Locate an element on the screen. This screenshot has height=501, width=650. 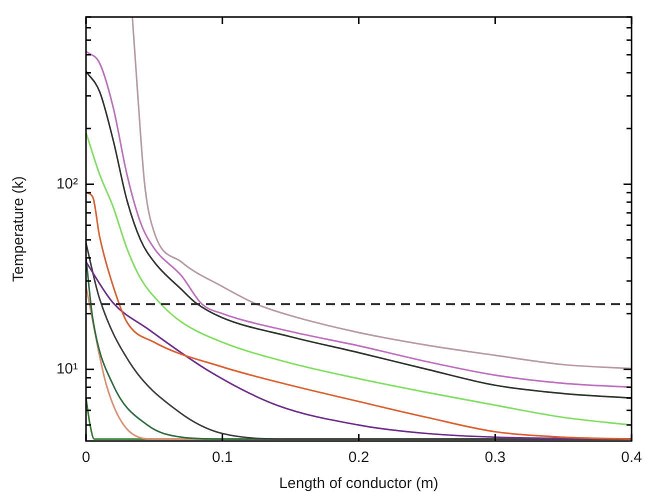
x-axis-title: Length of conductor (m) is located at coordinates (358, 483).